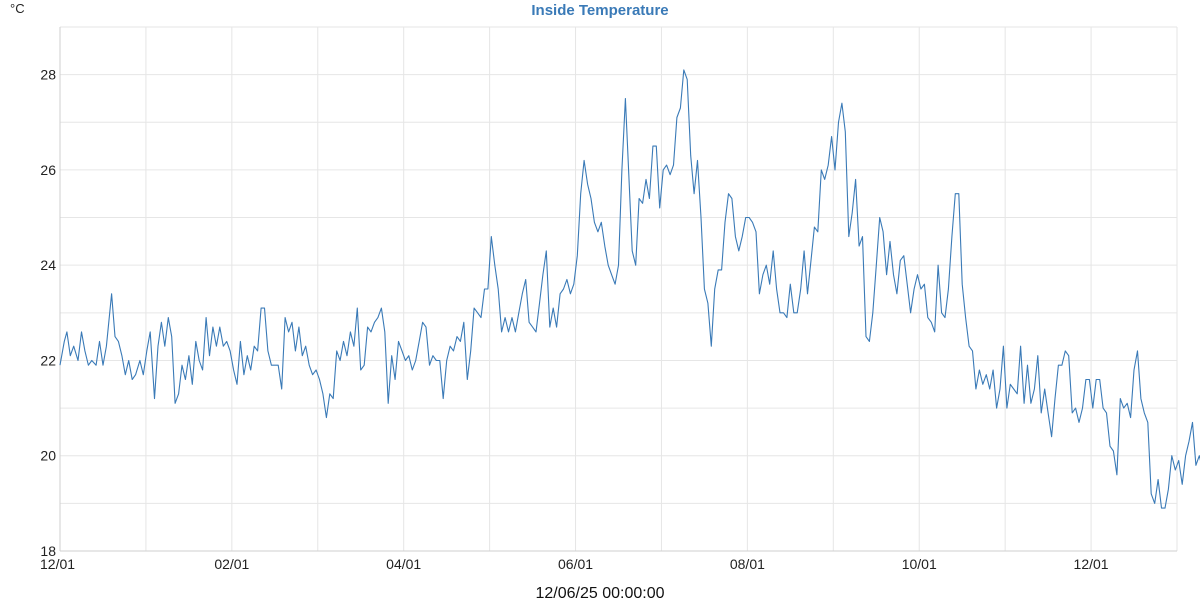 This screenshot has width=1200, height=600. Describe the element at coordinates (599, 10) in the screenshot. I see `chart-title: Inside Temperature` at that location.